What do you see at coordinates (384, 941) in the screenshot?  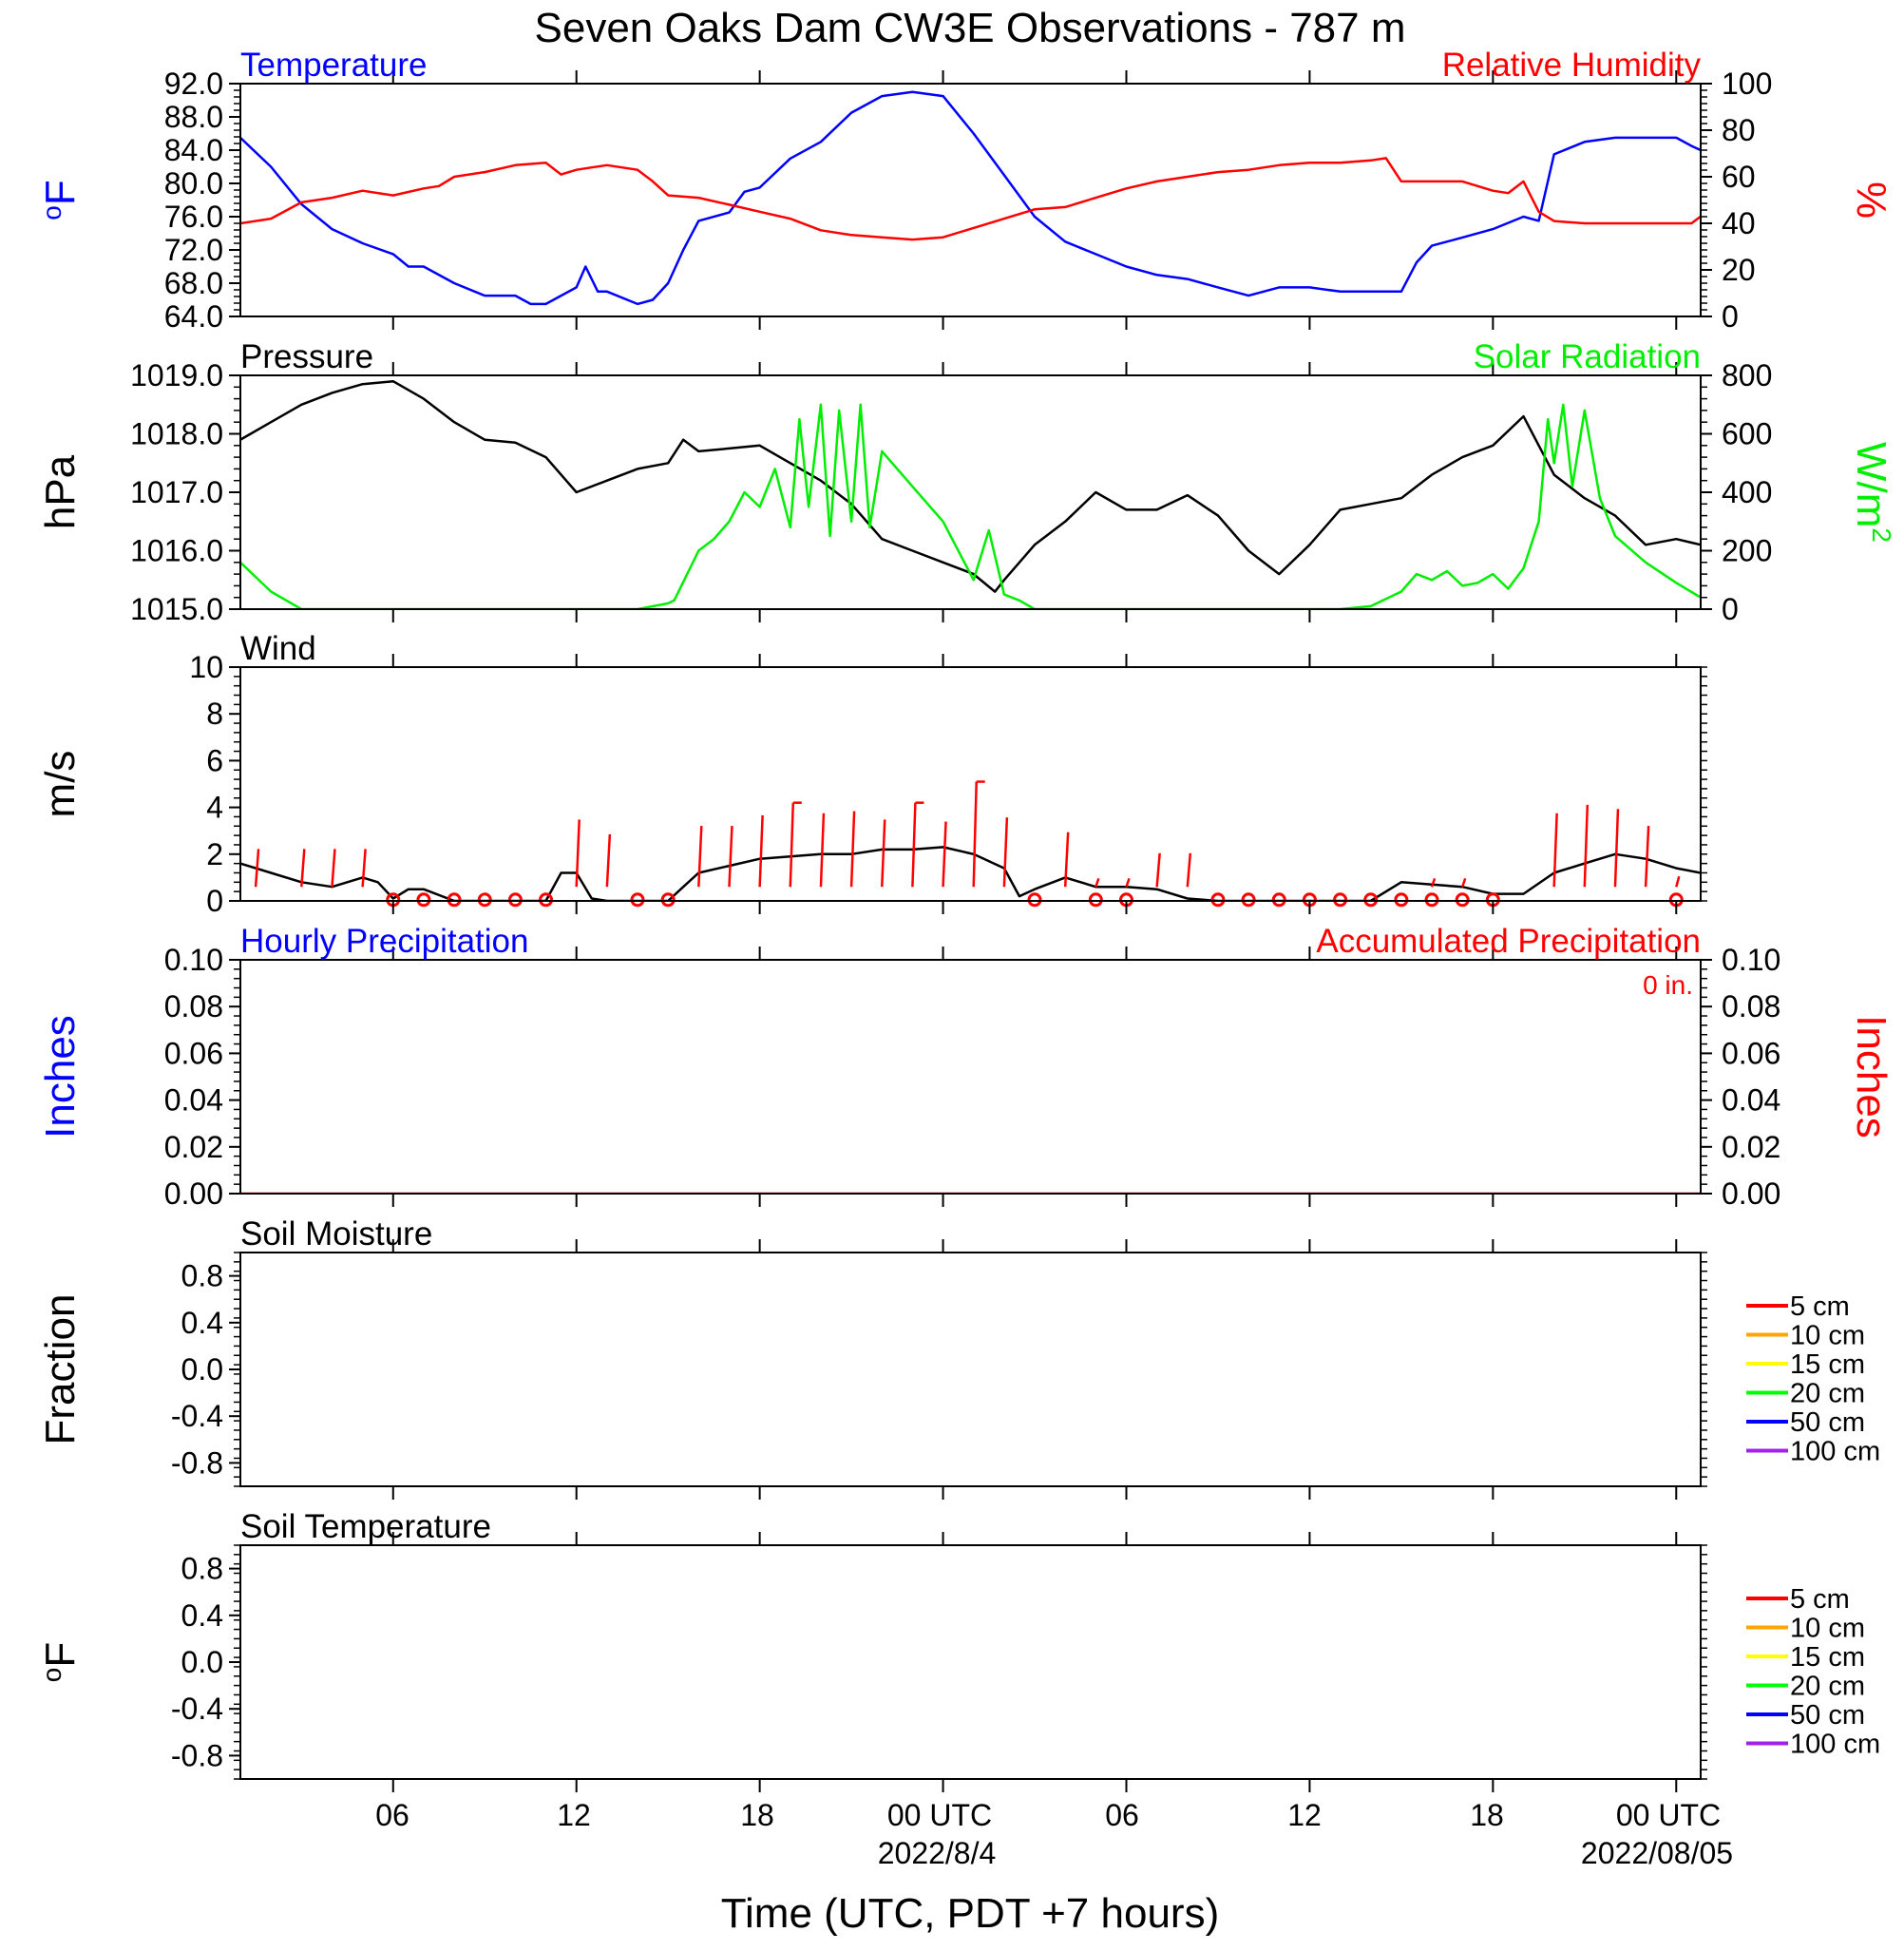 I see `panel-title-left: Hourly Precipitation` at bounding box center [384, 941].